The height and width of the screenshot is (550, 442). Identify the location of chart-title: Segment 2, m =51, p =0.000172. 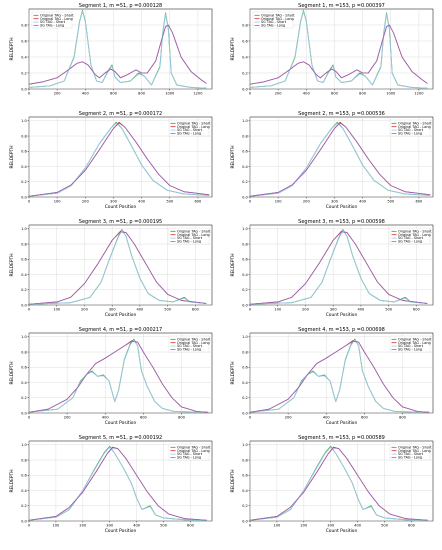
(120, 114).